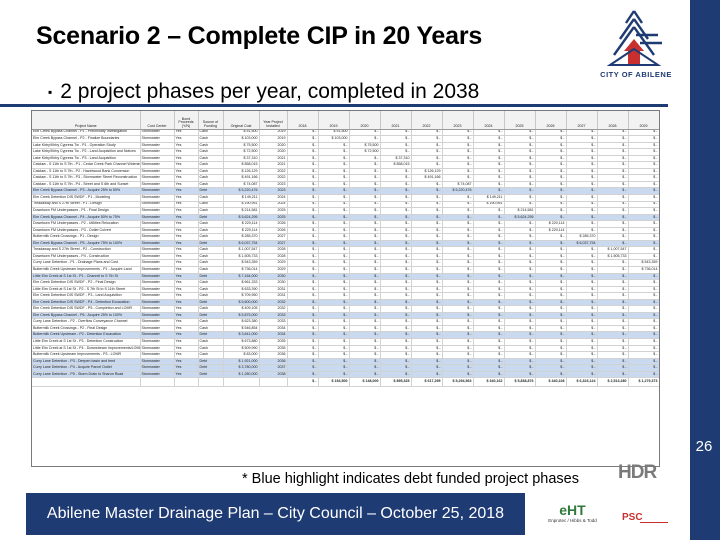 The image size is (720, 540). What do you see at coordinates (334, 120) in the screenshot?
I see `column-header: 2019` at bounding box center [334, 120].